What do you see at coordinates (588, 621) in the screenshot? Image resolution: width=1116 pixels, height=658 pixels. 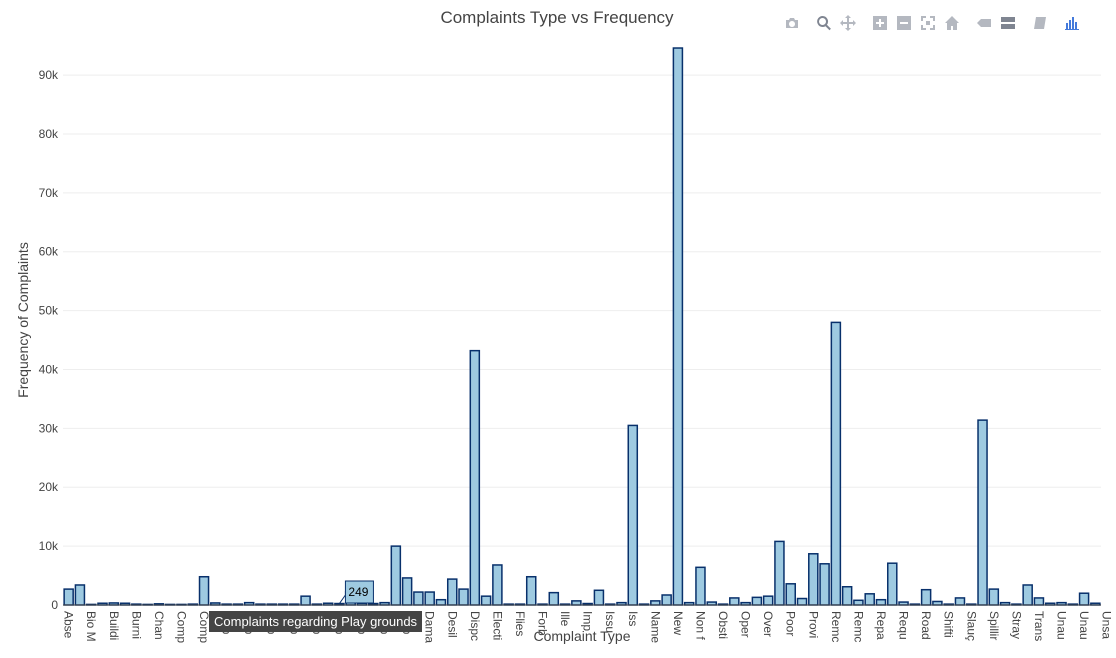 I see `x-tick-label: Imp` at bounding box center [588, 621].